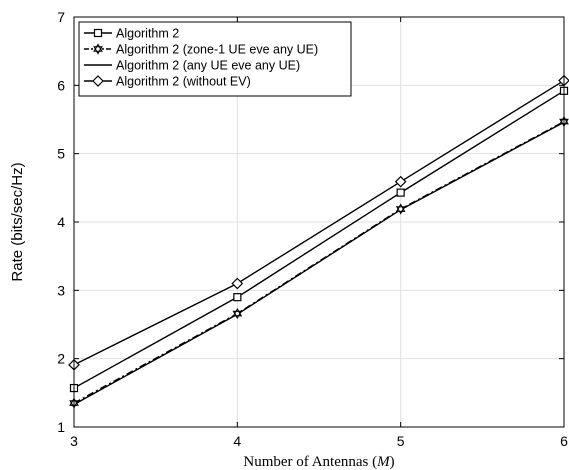  I want to click on x-tick-label: 5, so click(401, 441).